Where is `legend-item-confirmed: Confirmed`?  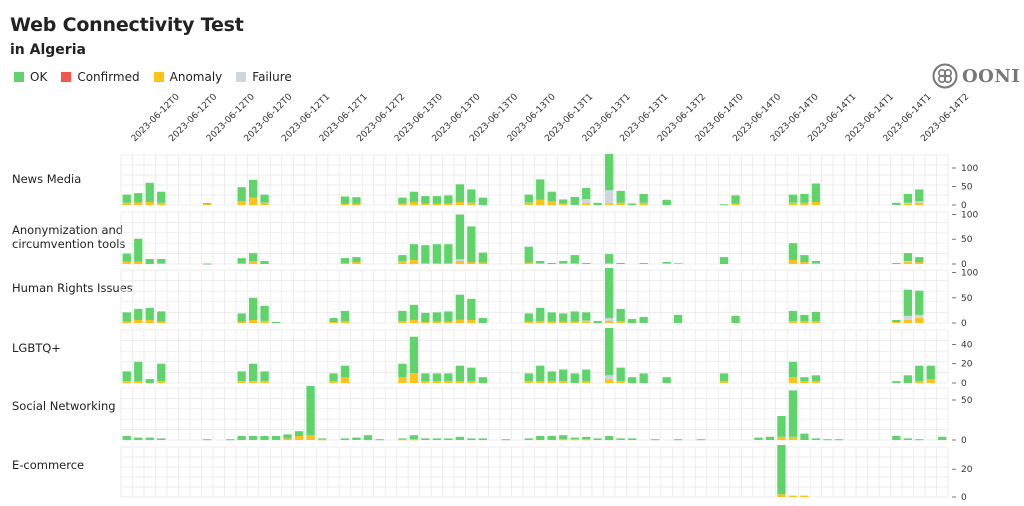 legend-item-confirmed: Confirmed is located at coordinates (100, 77).